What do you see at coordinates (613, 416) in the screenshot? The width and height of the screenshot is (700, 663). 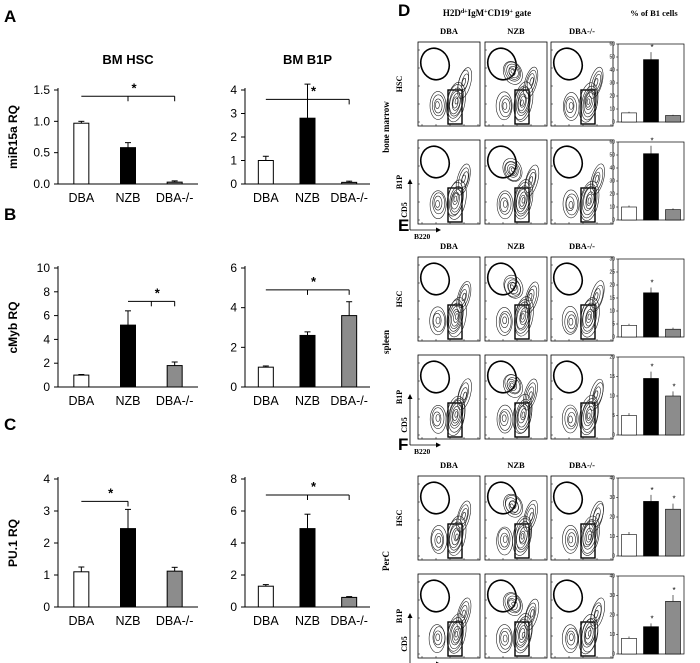 I see `y-tick-label: 5` at bounding box center [613, 416].